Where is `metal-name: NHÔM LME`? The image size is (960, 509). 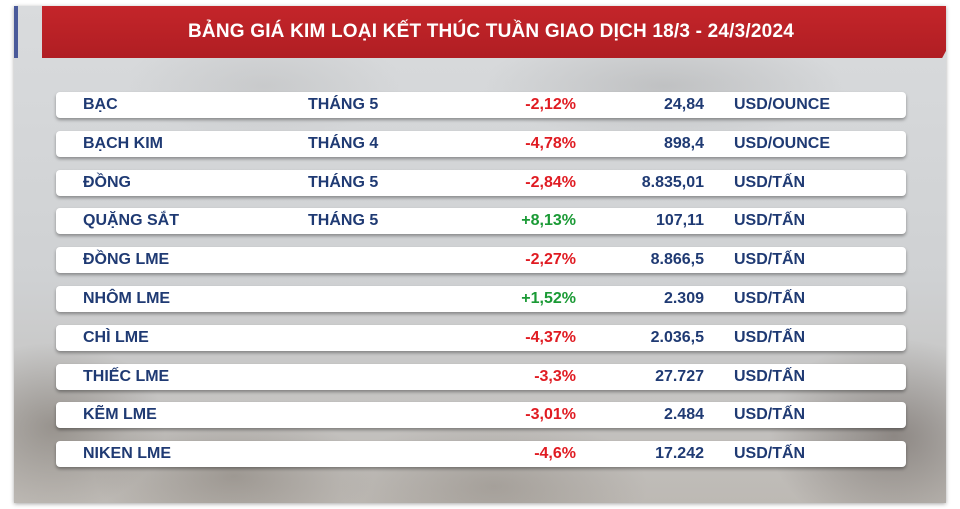 metal-name: NHÔM LME is located at coordinates (127, 298).